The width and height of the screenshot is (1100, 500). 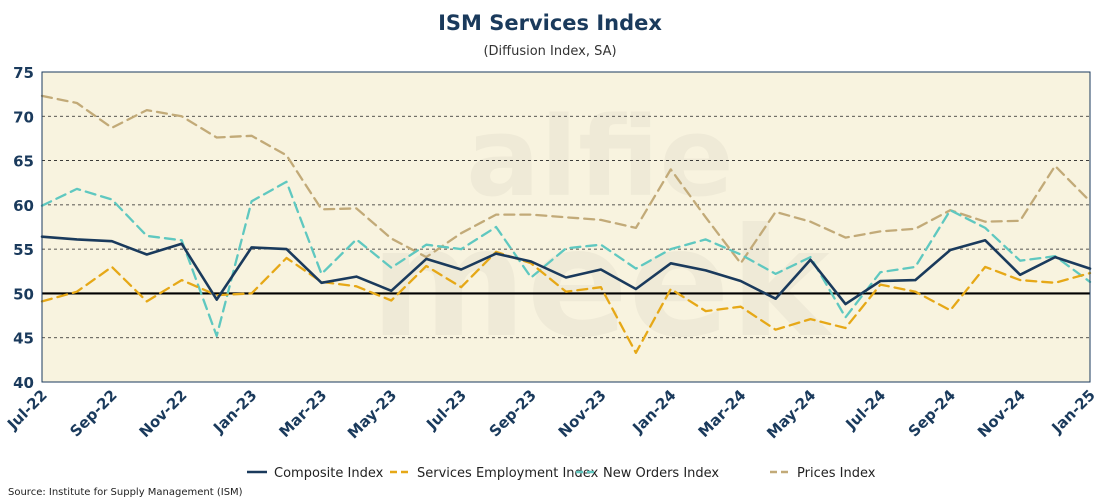 What do you see at coordinates (23, 73) in the screenshot?
I see `y-tick-label: 75` at bounding box center [23, 73].